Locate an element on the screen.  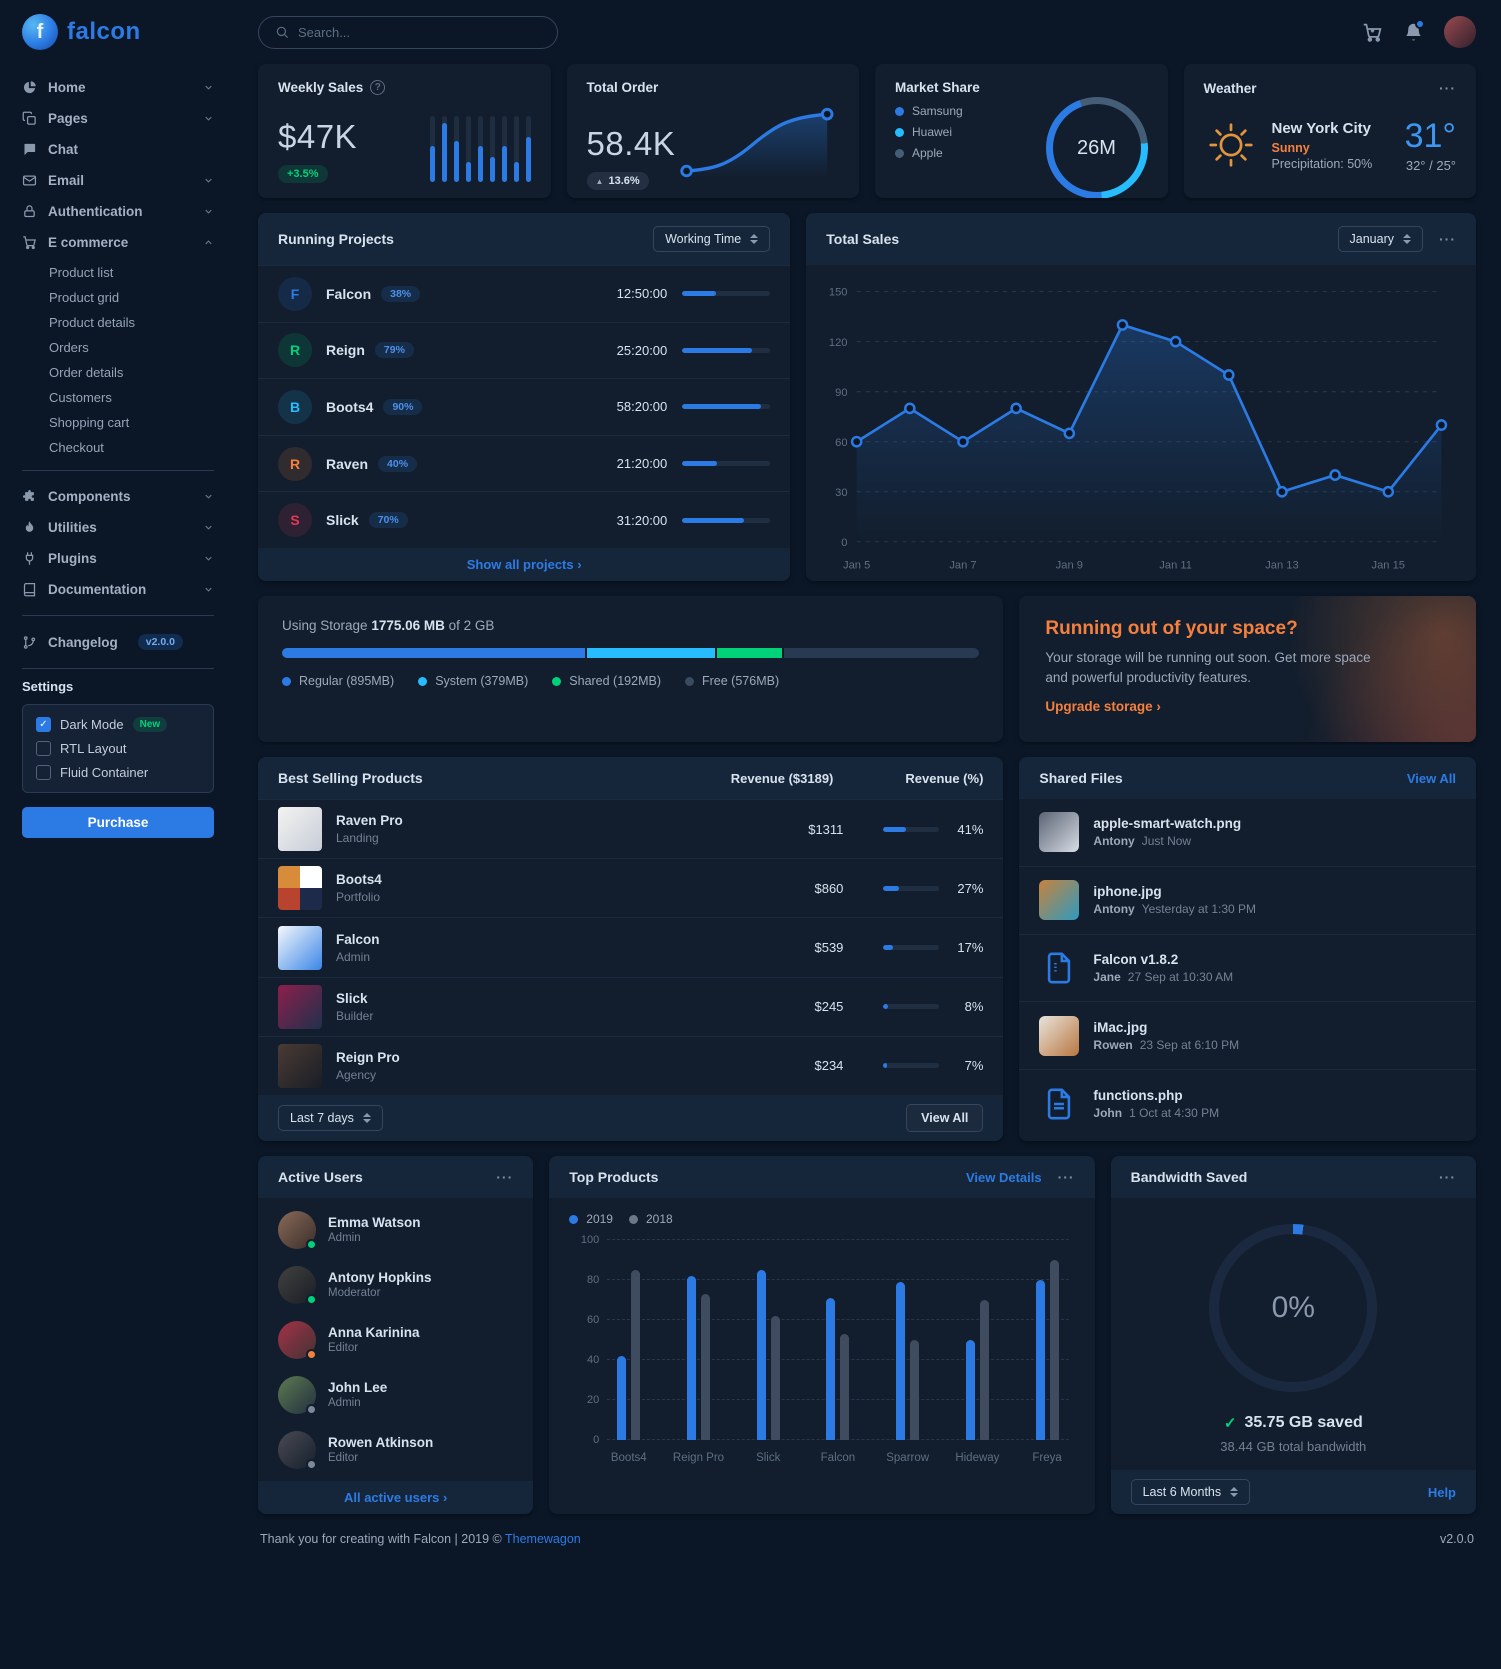
file-name-link: iMac.jpg is located at coordinates (1120, 1027).